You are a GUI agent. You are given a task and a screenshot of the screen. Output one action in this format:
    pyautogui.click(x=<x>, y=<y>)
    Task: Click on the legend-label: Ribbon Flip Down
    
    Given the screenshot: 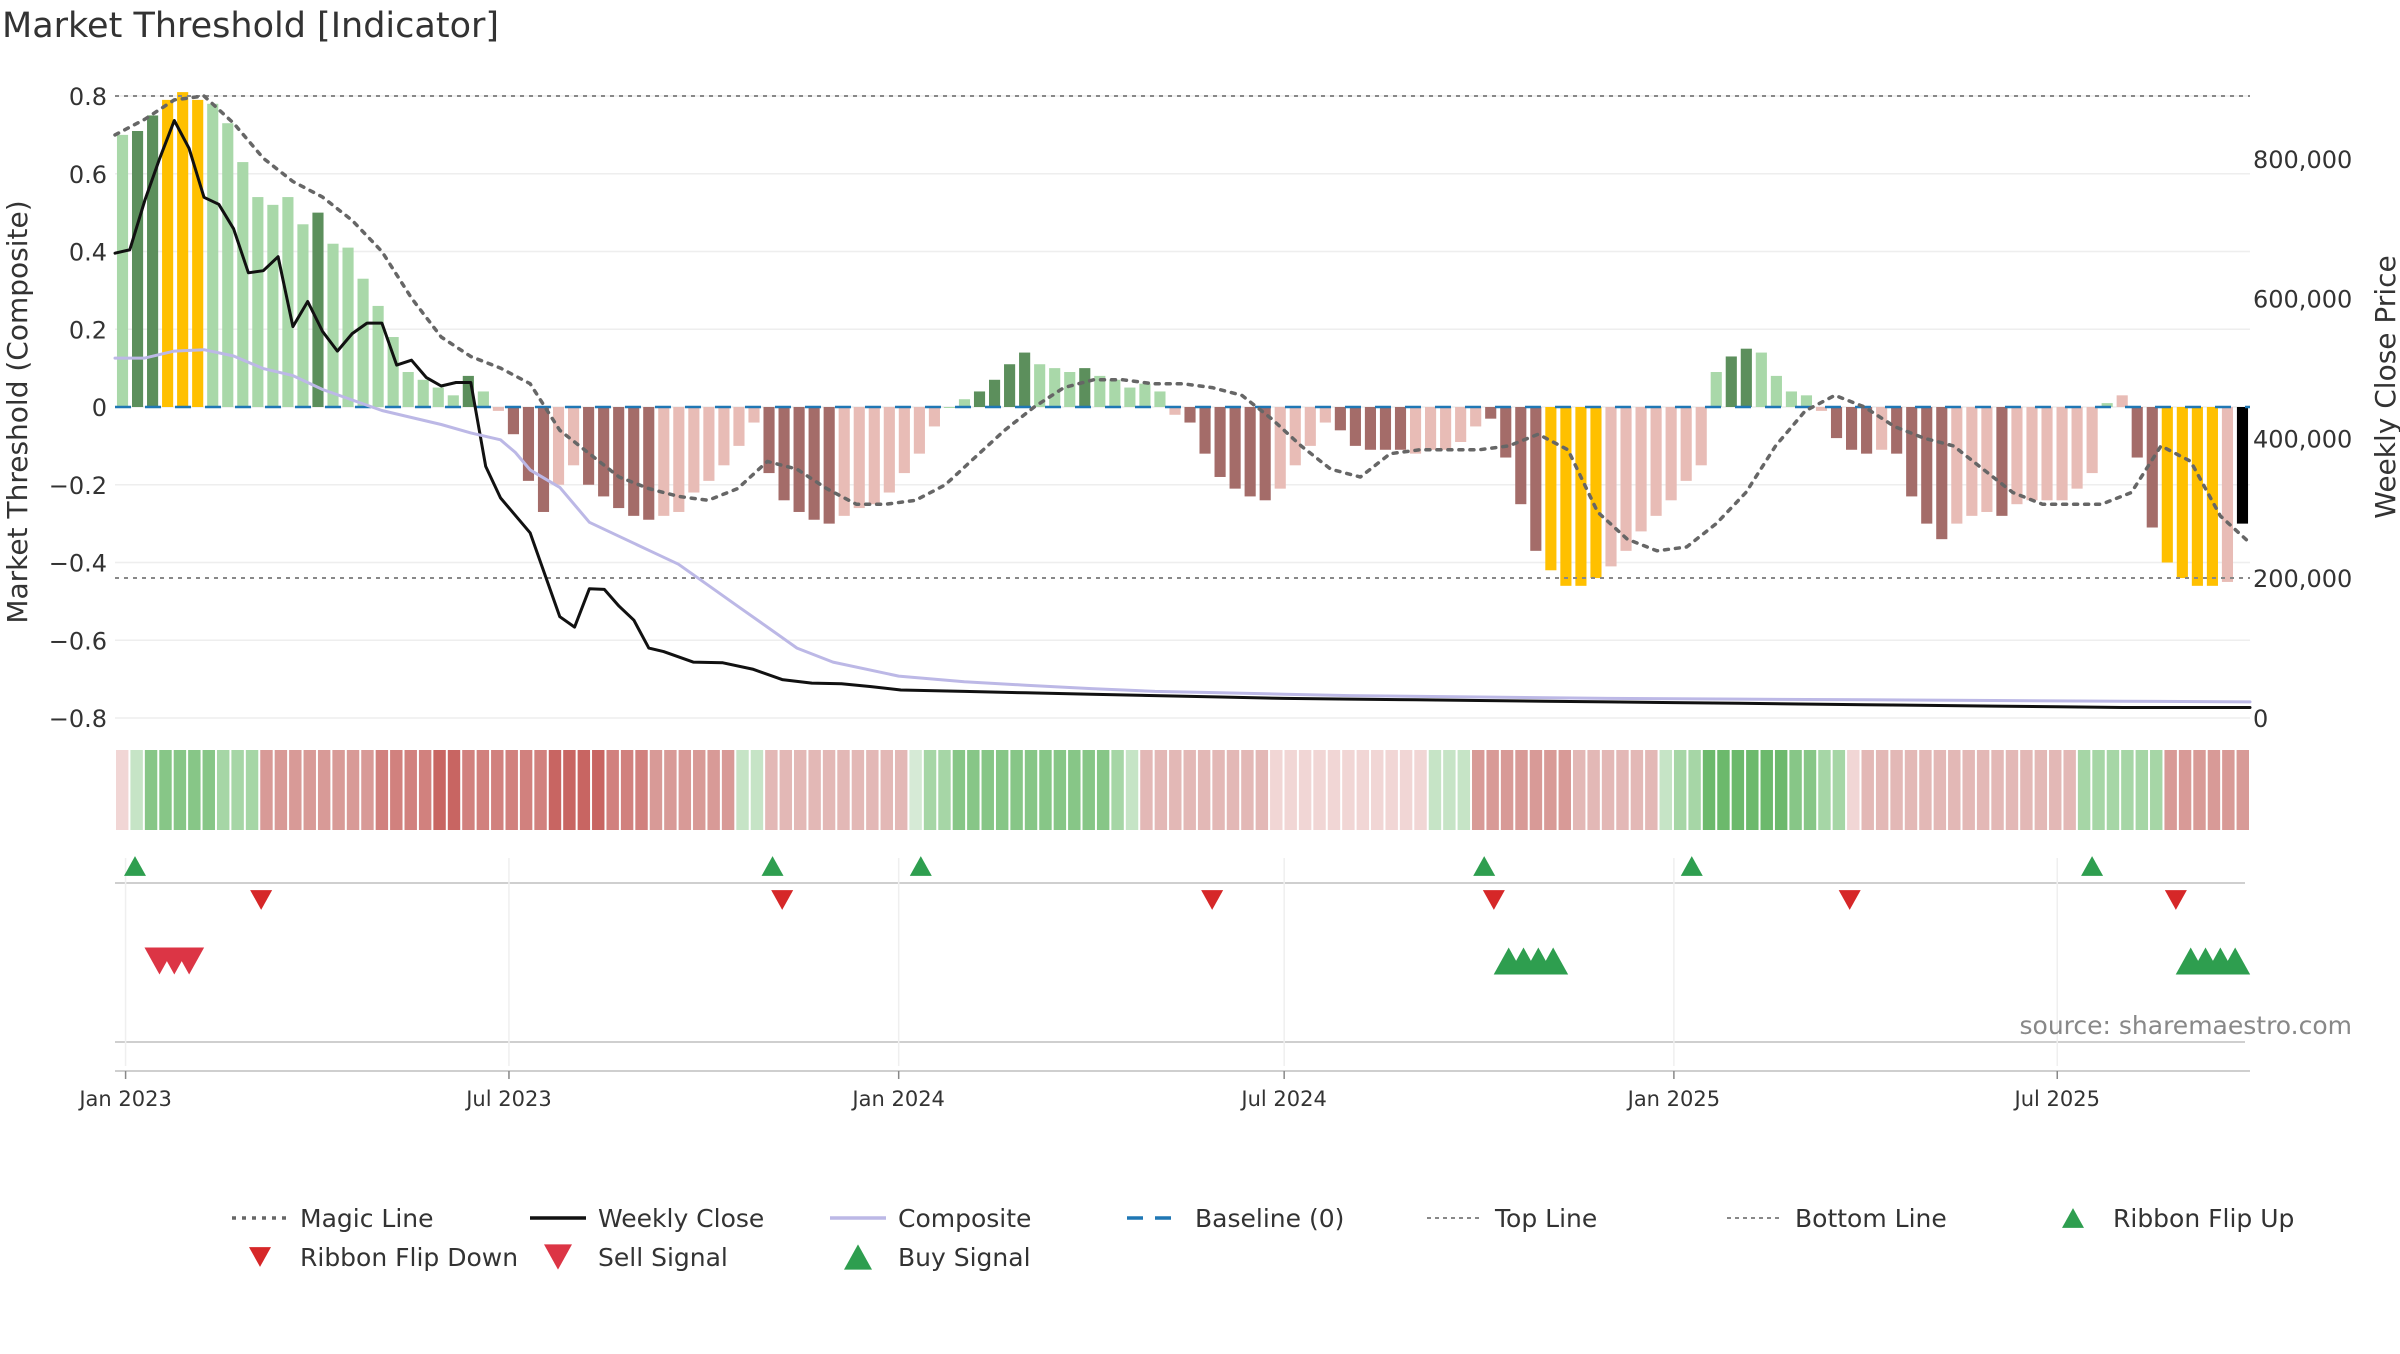 What is the action you would take?
    pyautogui.click(x=409, y=1257)
    